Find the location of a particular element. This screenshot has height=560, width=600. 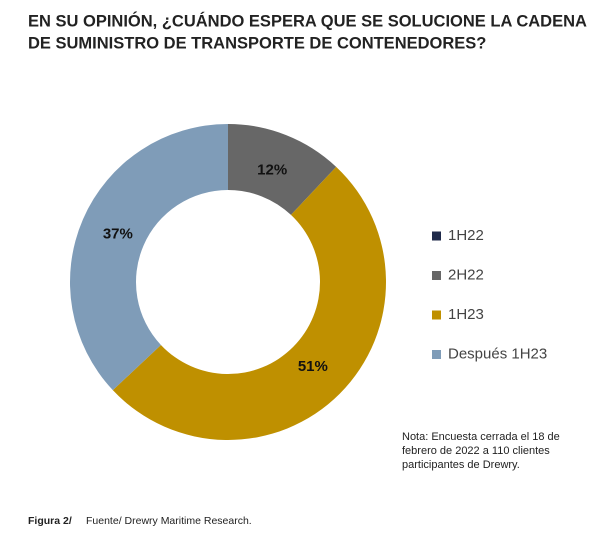

legend-label: 1H22 is located at coordinates (466, 235).